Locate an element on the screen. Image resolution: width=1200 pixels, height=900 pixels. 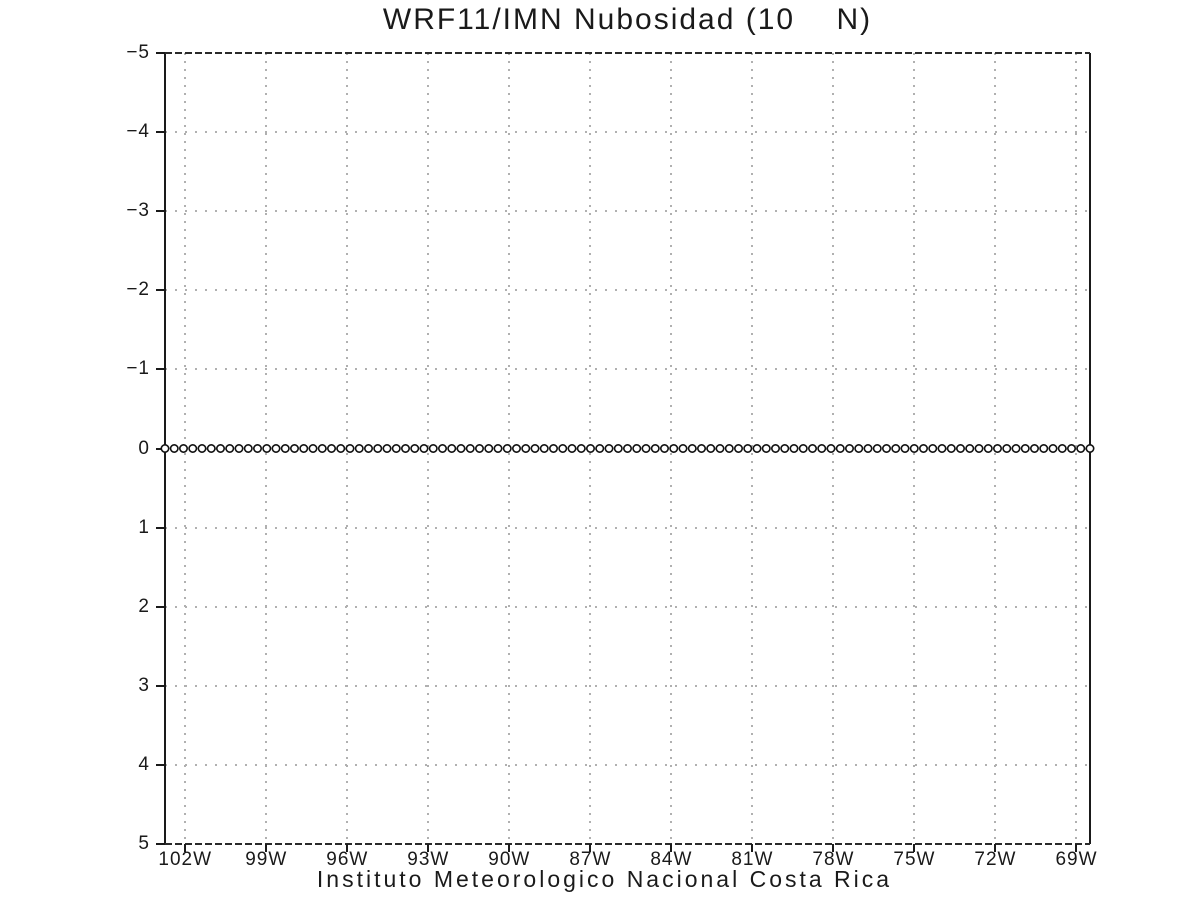
x-tick-label: 102W is located at coordinates (185, 859).